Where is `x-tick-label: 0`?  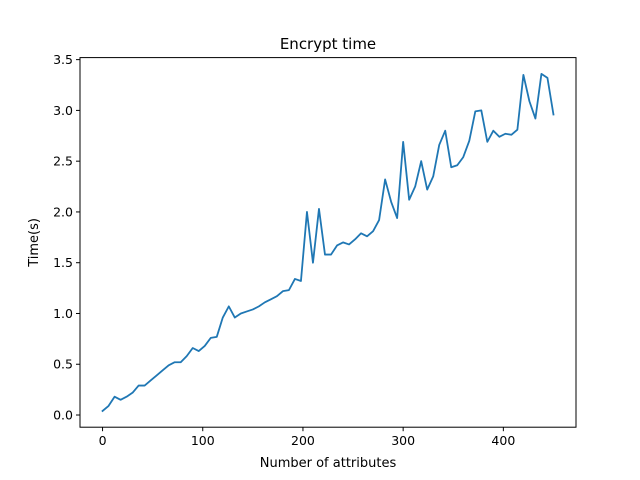
x-tick-label: 0 is located at coordinates (103, 440).